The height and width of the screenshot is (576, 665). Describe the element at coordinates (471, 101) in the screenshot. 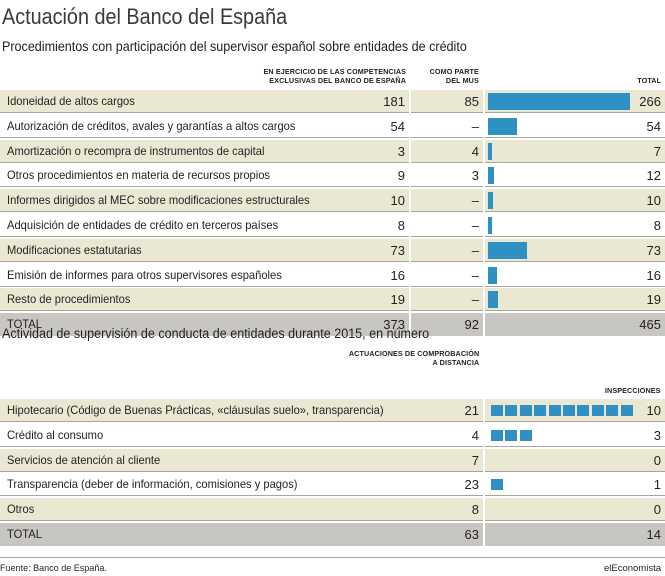

I see `mus-value: 85` at that location.